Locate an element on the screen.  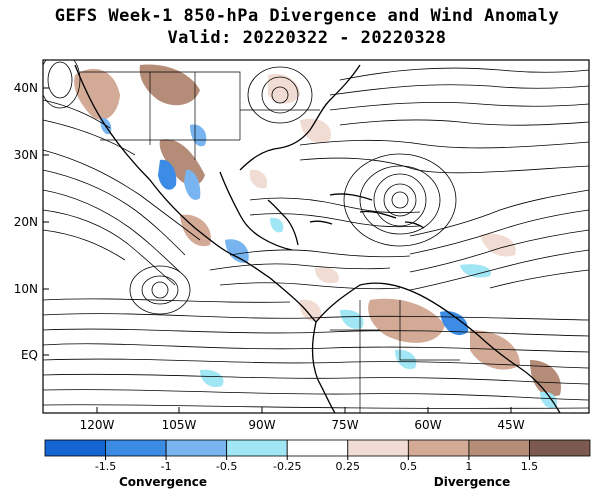
colorbar-tick-label: 0.5 is located at coordinates (409, 466).